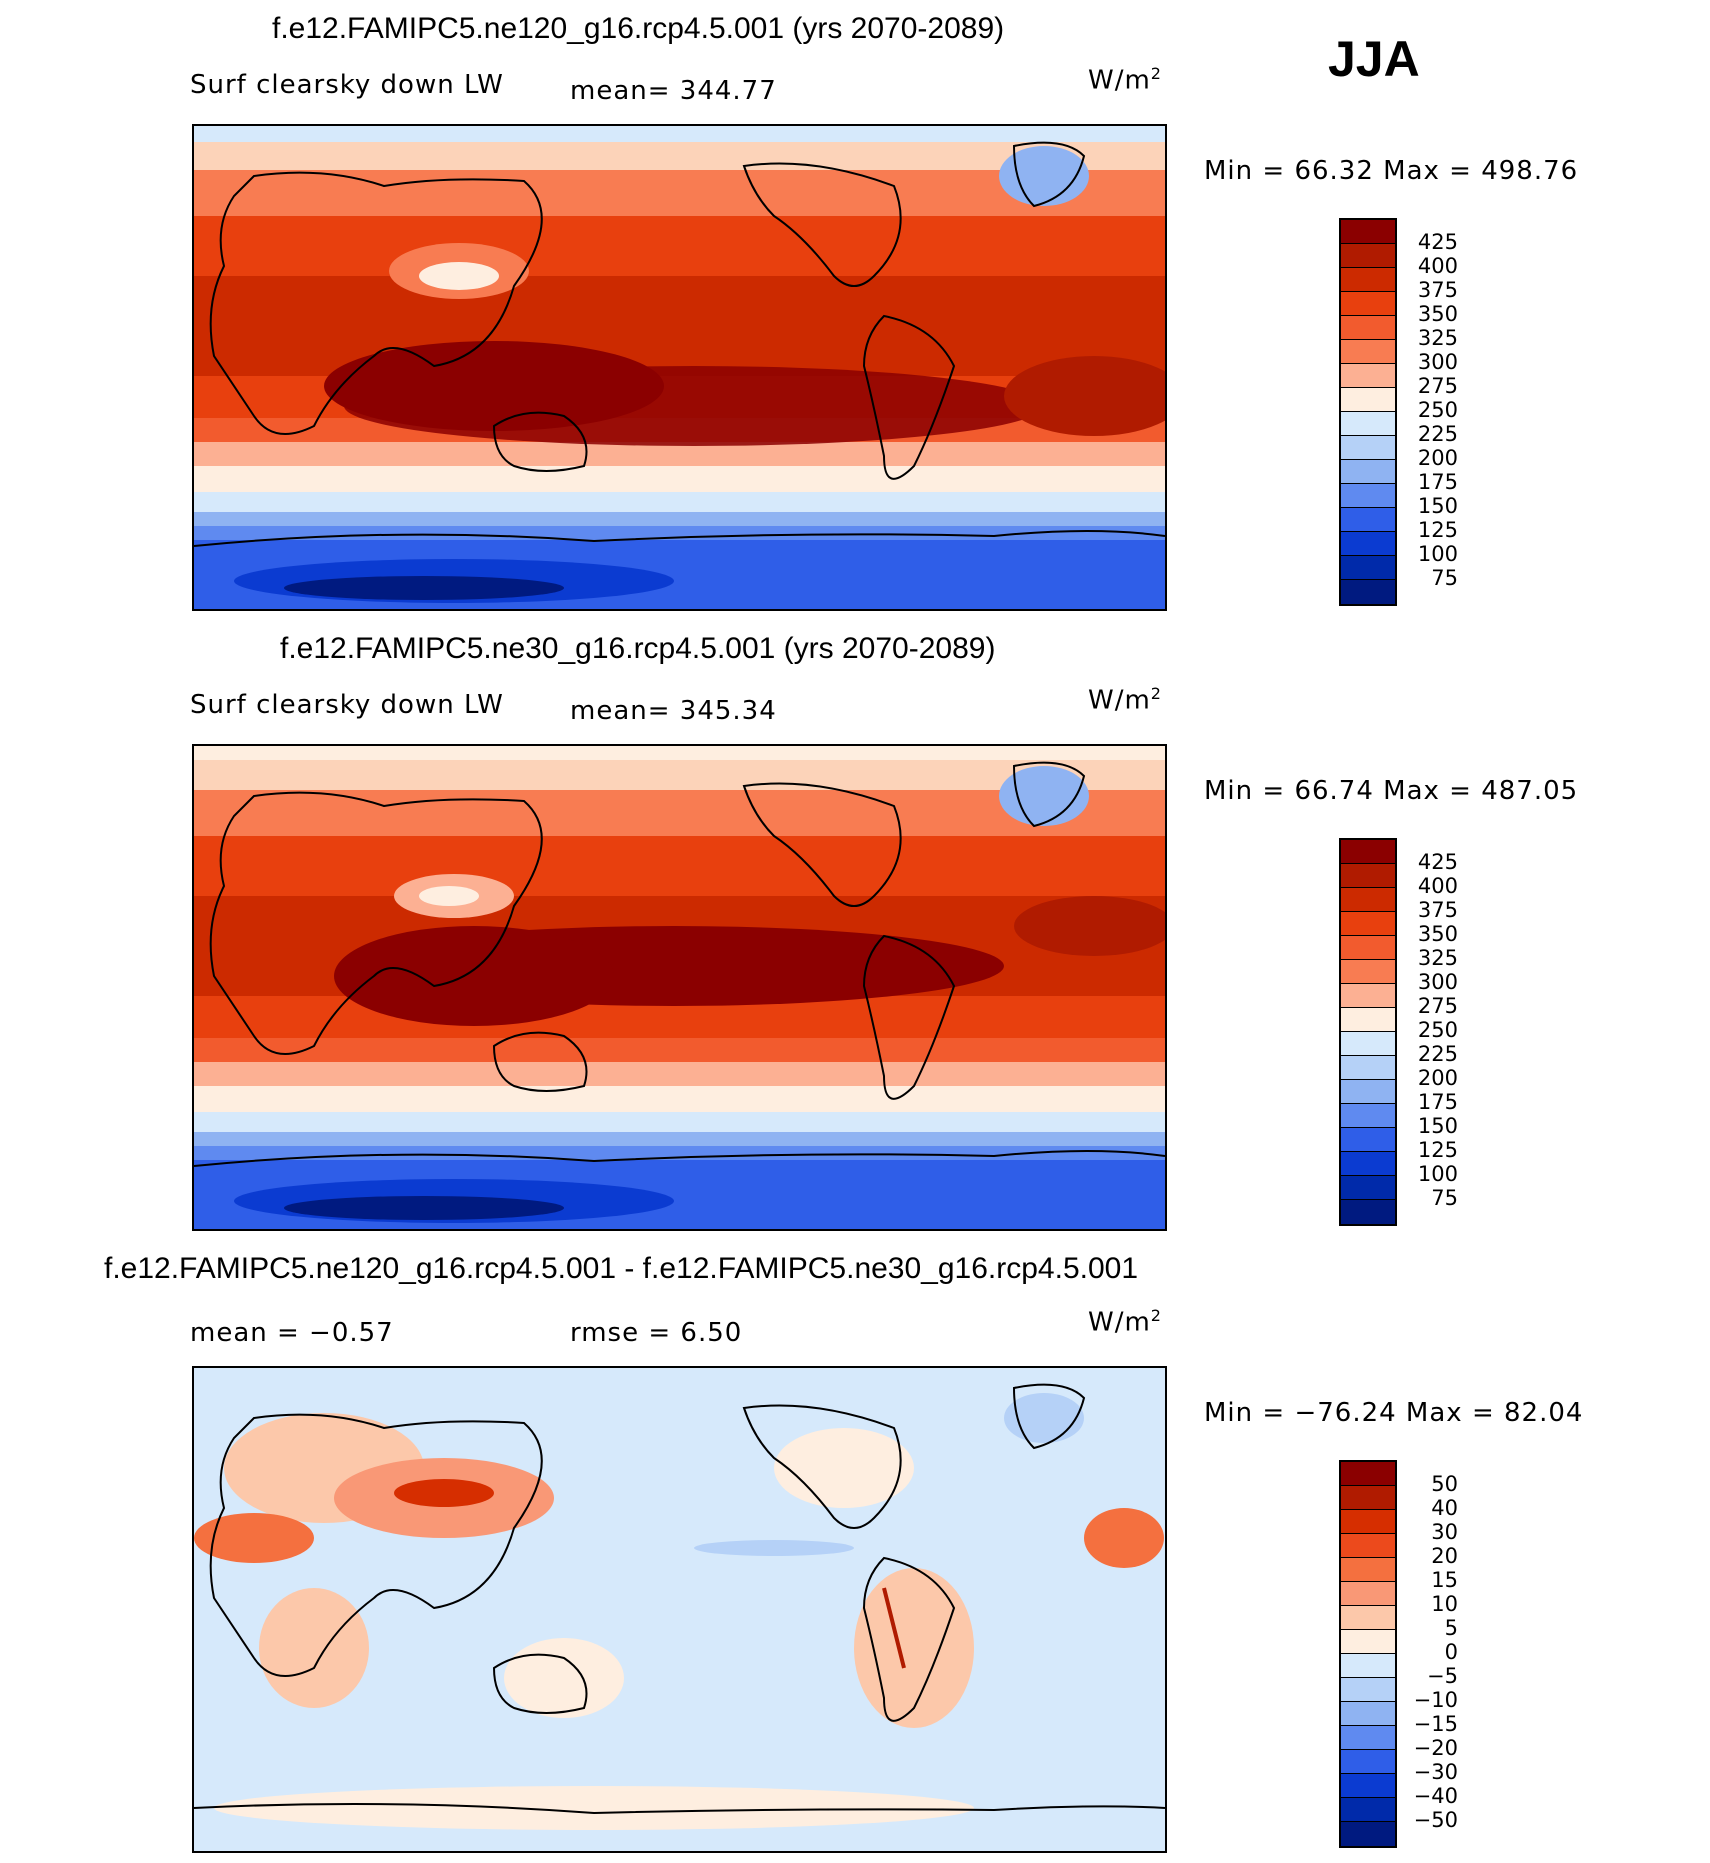 The width and height of the screenshot is (1710, 1863). Describe the element at coordinates (1391, 171) in the screenshot. I see `panel1-minmax: Min = 66.32 Max = 498.76` at that location.